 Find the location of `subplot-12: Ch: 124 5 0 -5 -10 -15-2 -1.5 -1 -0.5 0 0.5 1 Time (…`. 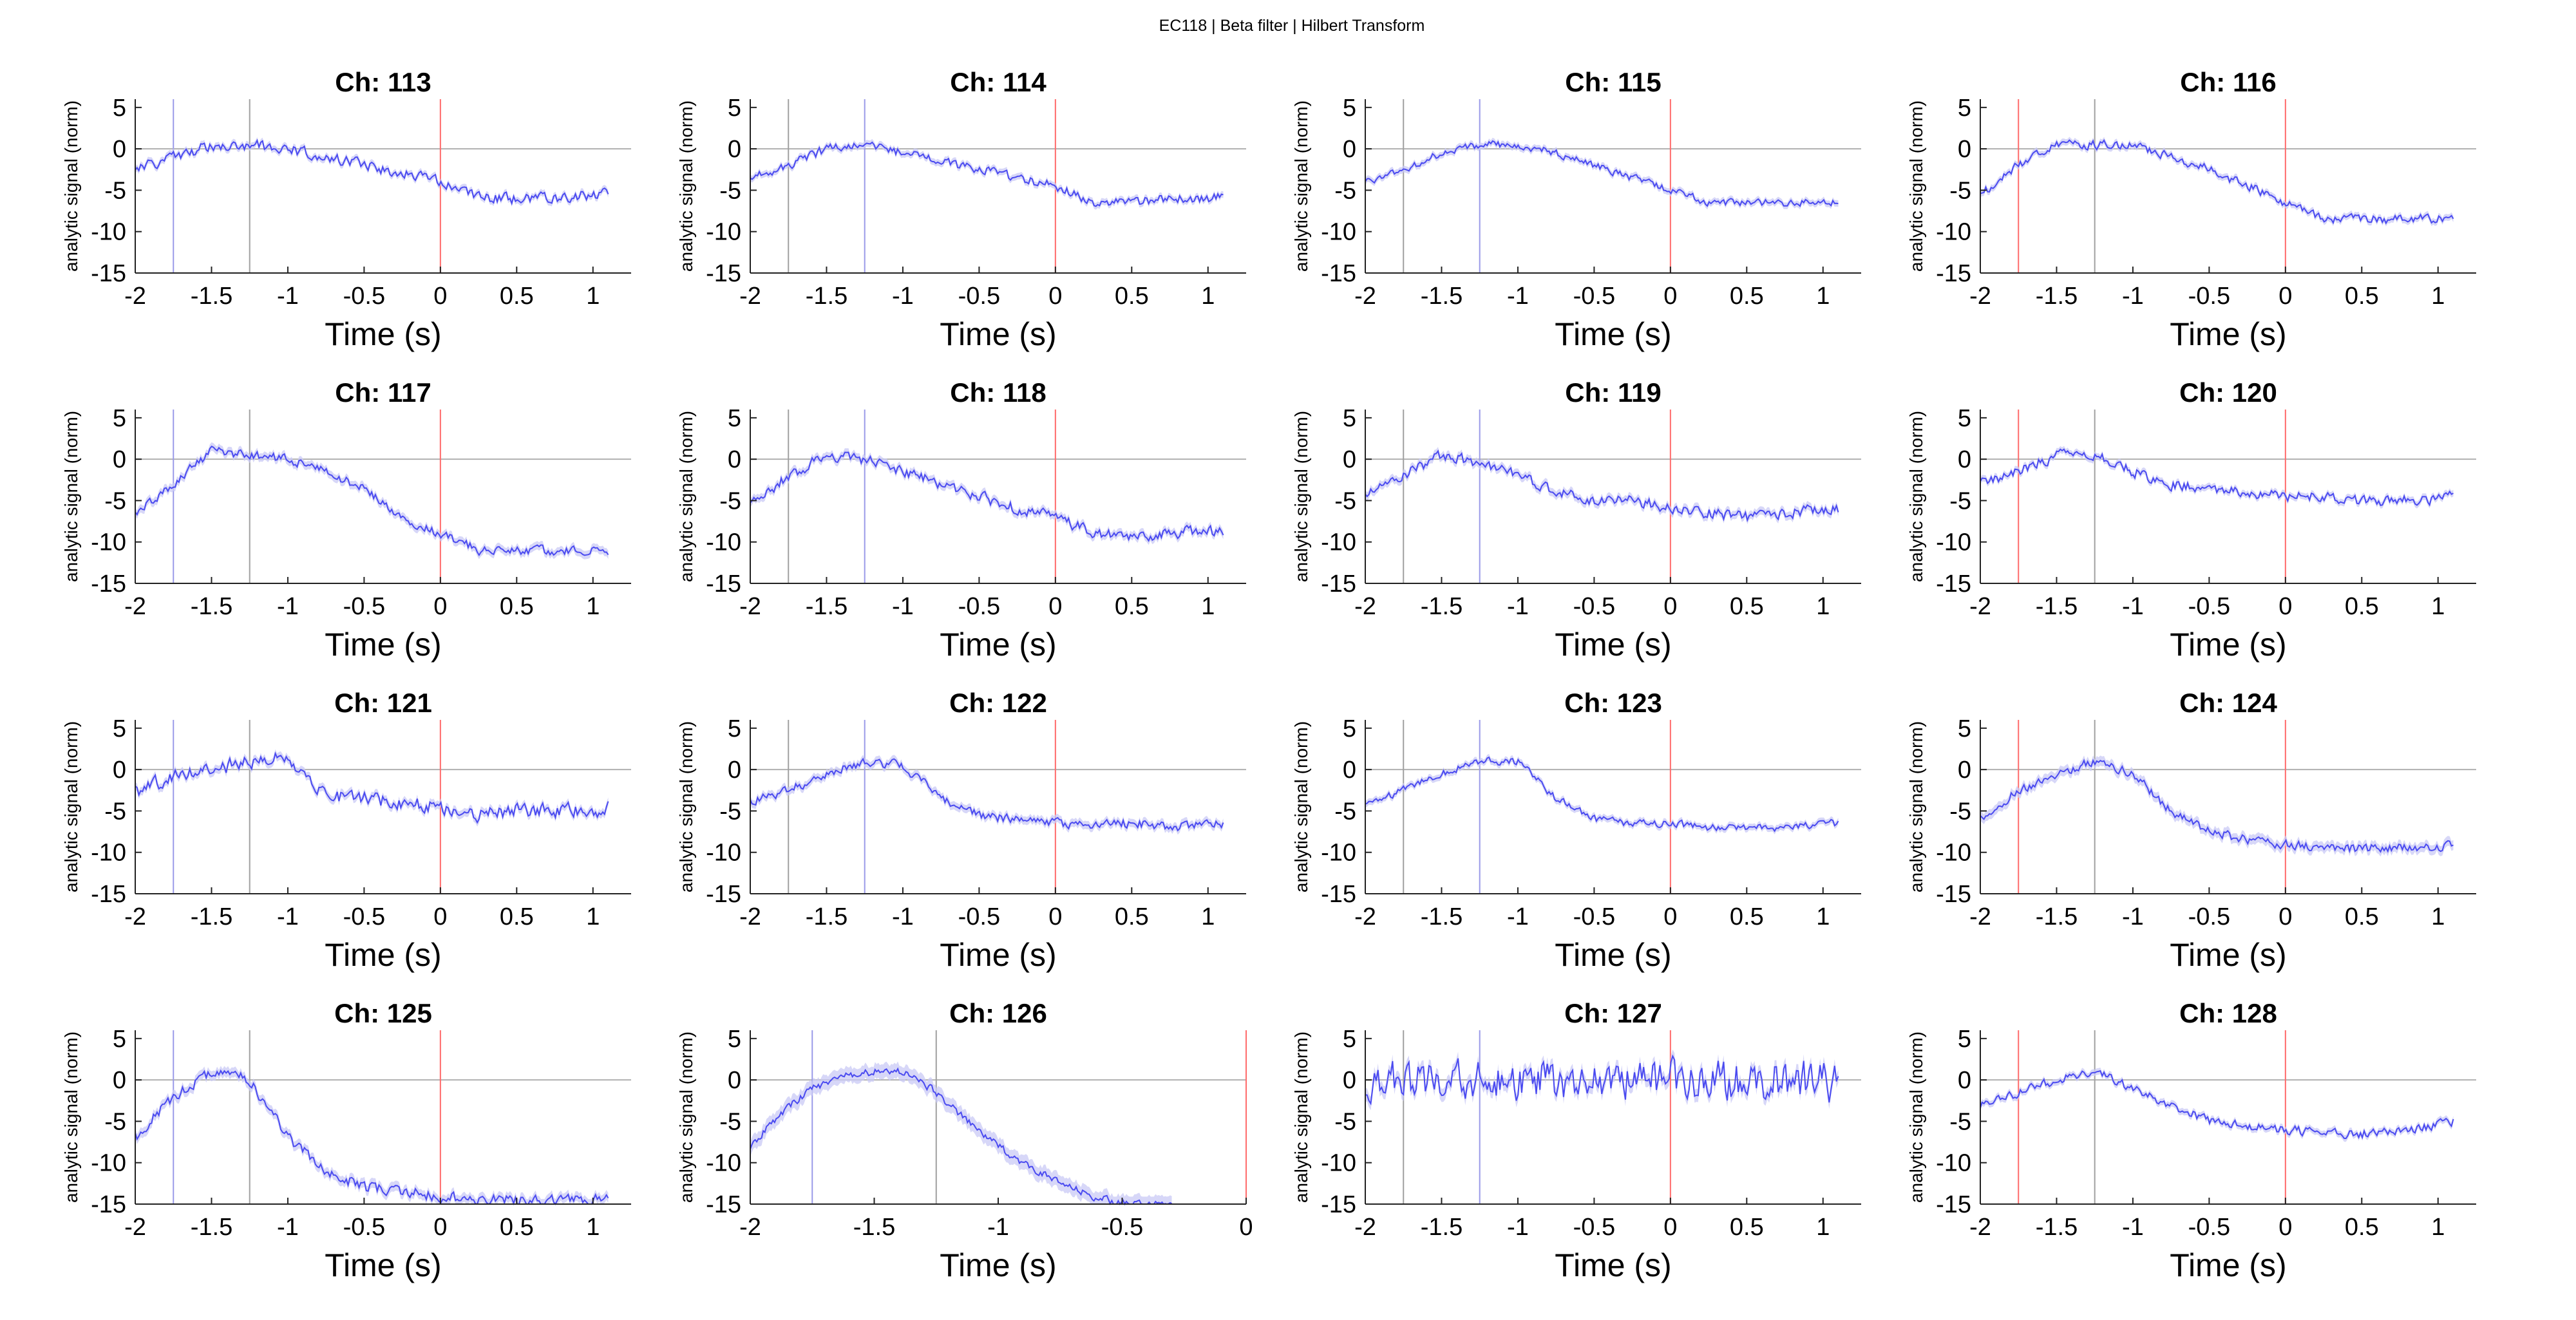

subplot-12: Ch: 124 5 0 -5 -10 -15-2 -1.5 -1 -0.5 0 0.5 1 Time (… is located at coordinates (2191, 830).